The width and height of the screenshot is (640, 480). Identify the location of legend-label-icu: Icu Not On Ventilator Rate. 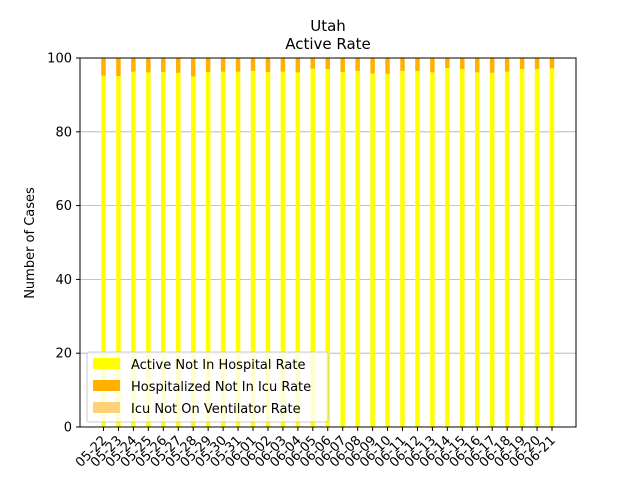
(216, 409).